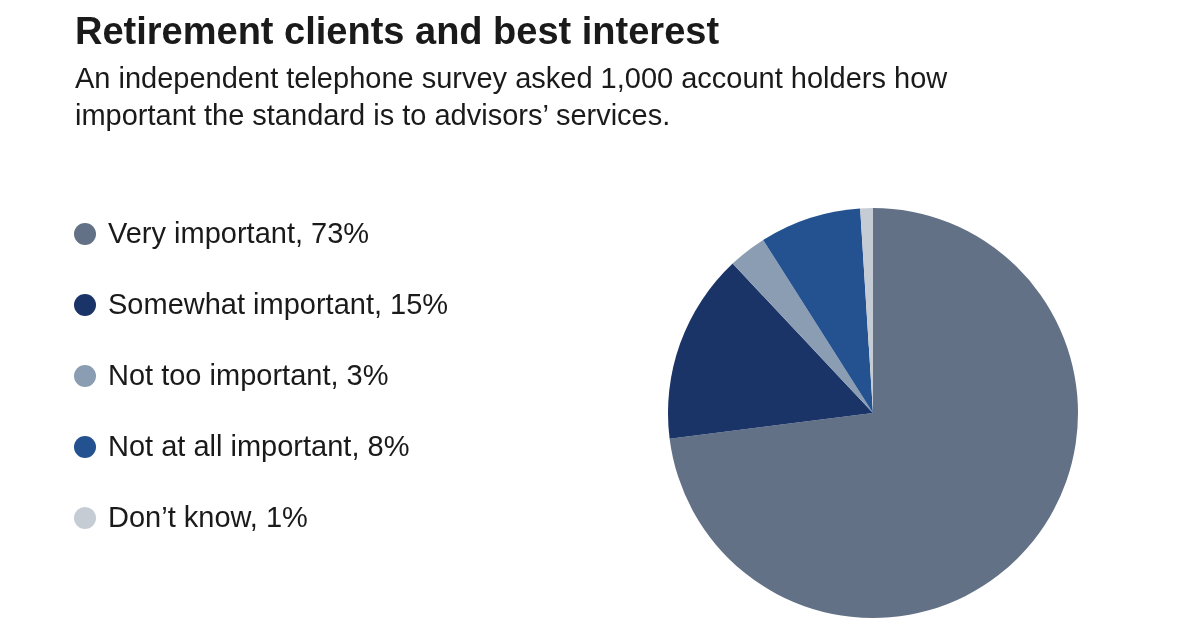  I want to click on chart-title: Retirement clients and best interest, so click(397, 31).